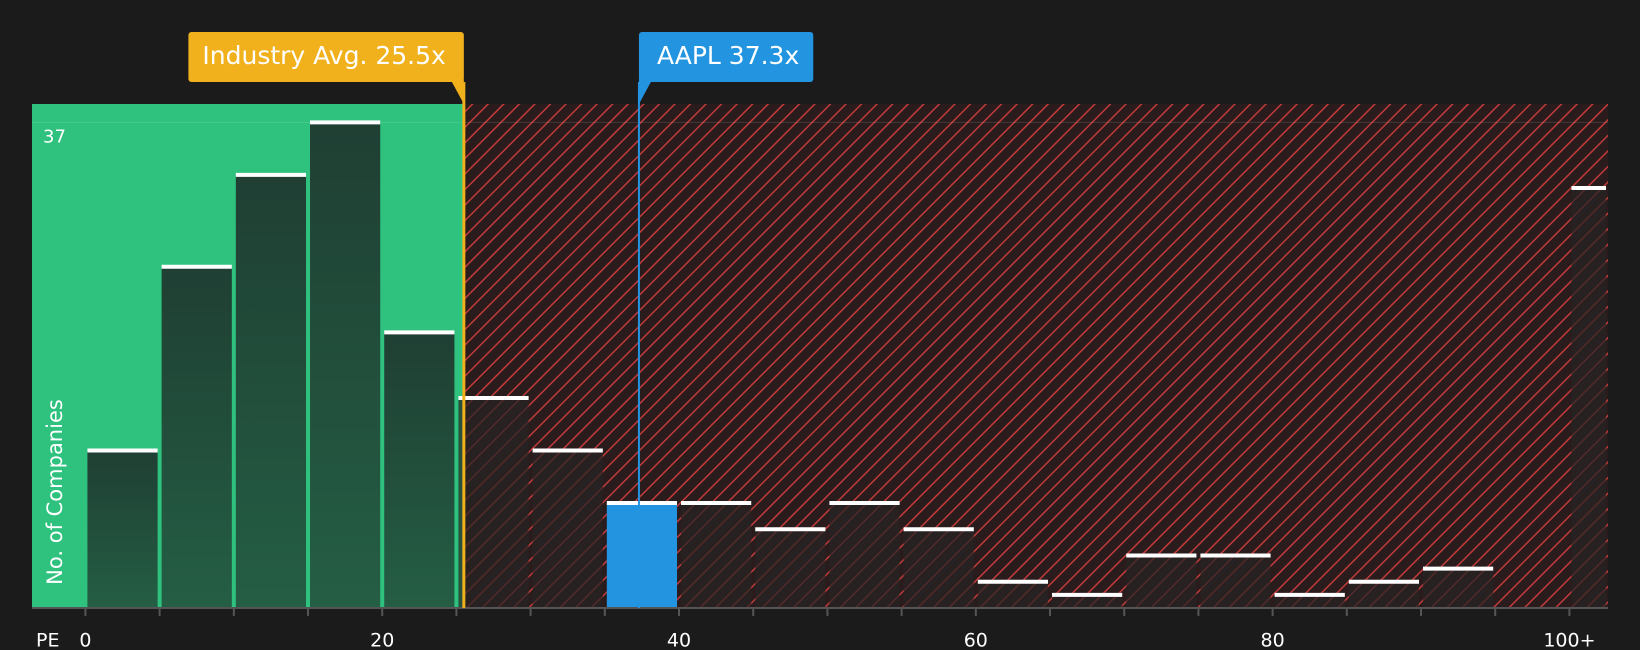 The height and width of the screenshot is (650, 1640). I want to click on x-tick-label: 0, so click(85, 640).